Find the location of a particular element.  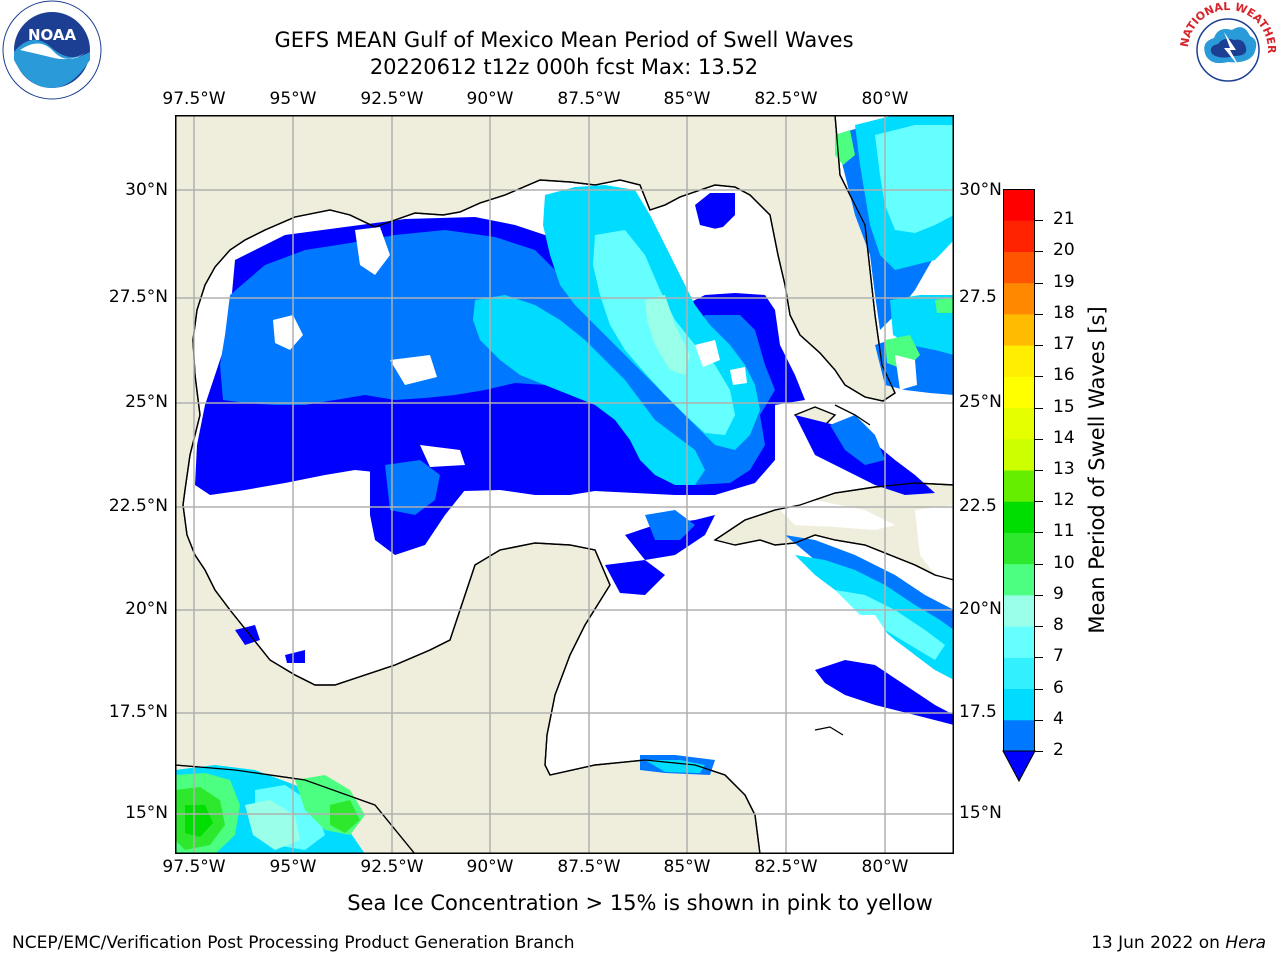

lon-label-top: 97.5°W is located at coordinates (194, 99).